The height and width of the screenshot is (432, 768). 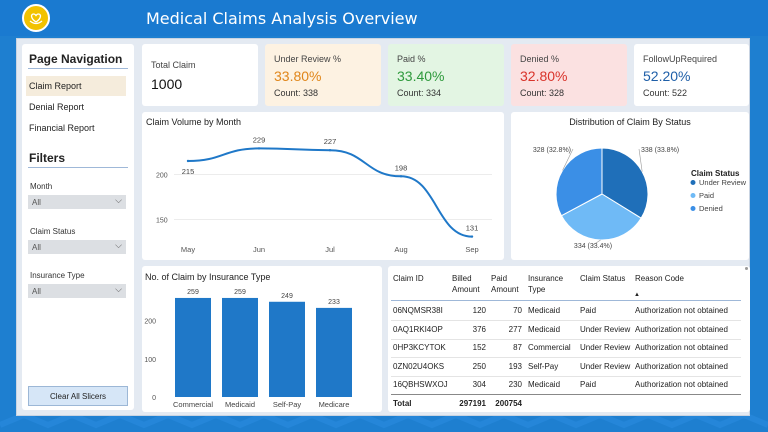 What do you see at coordinates (118, 200) in the screenshot?
I see `chevron-down-icon: ⌵` at bounding box center [118, 200].